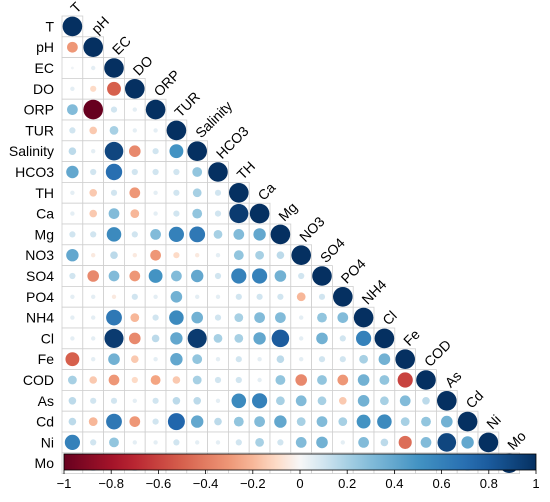 The image size is (550, 502). I want to click on correlation-circle-TH-ORP, so click(155, 192).